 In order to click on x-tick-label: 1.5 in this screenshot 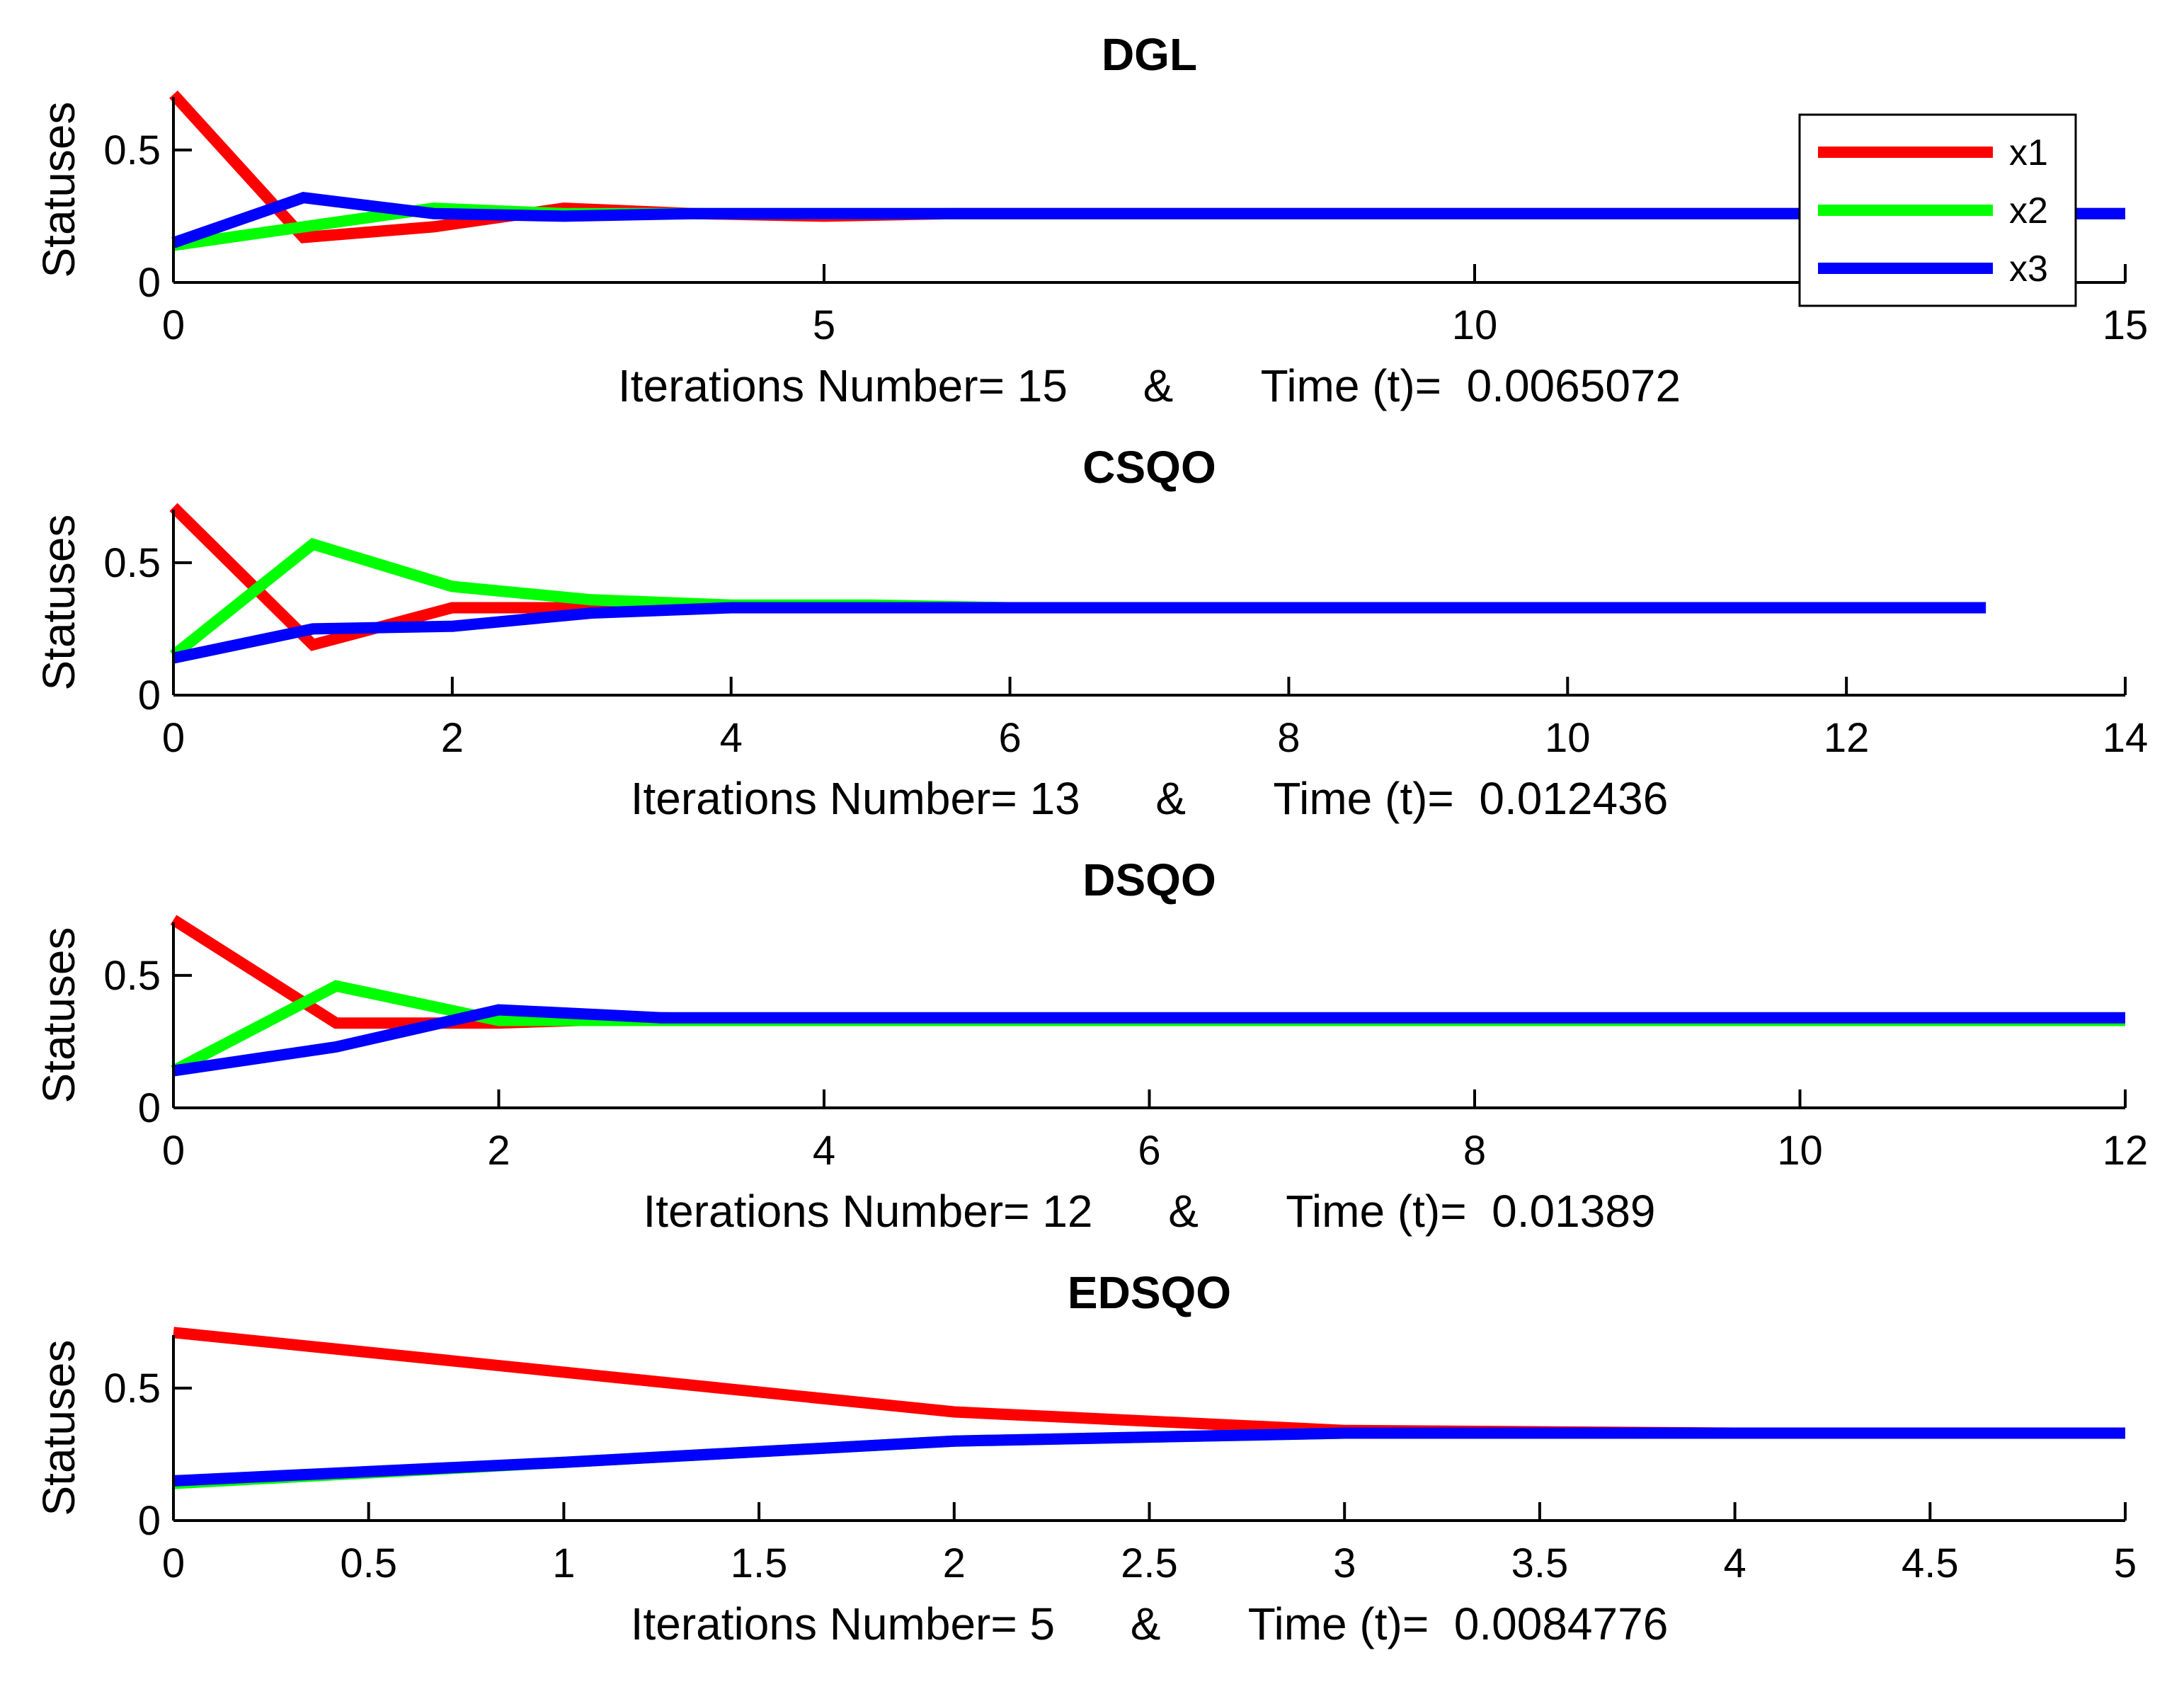, I will do `click(759, 1563)`.